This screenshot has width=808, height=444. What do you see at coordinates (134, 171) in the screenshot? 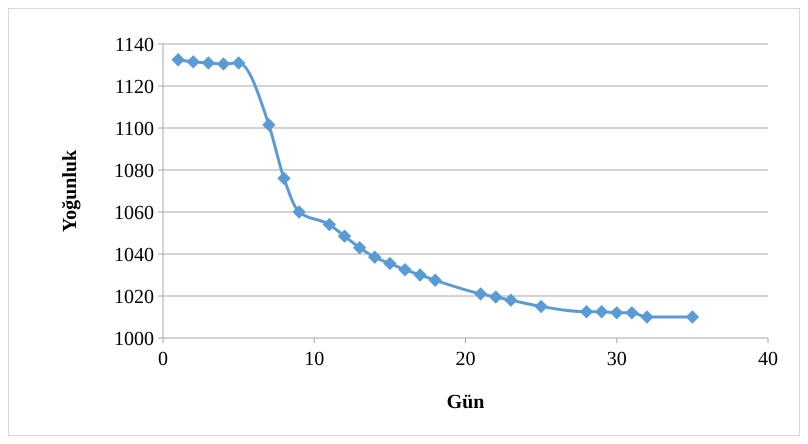
I see `y-tick-label: 1080` at bounding box center [134, 171].